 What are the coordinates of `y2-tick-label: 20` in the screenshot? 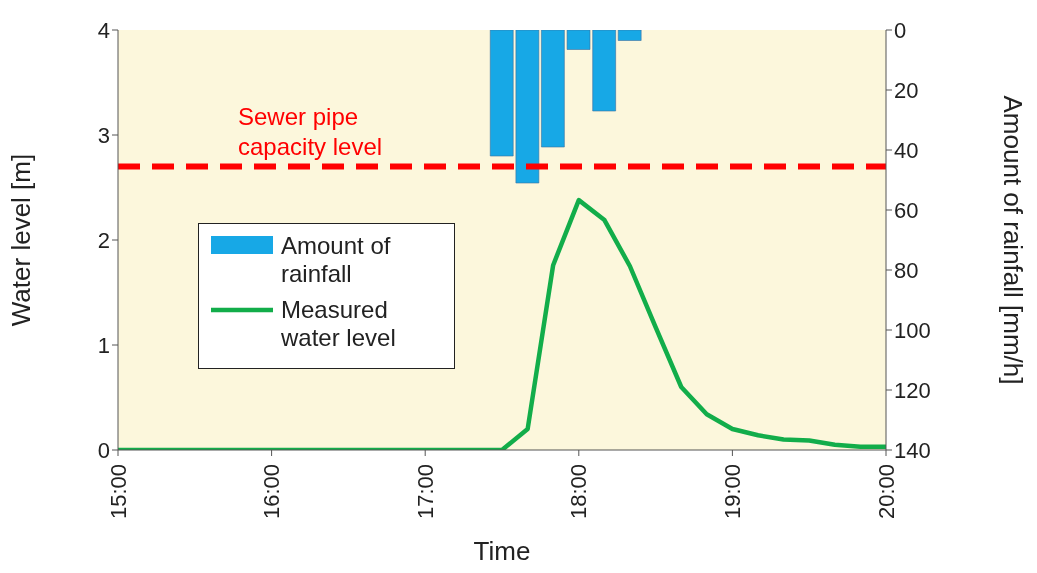 It's located at (906, 90).